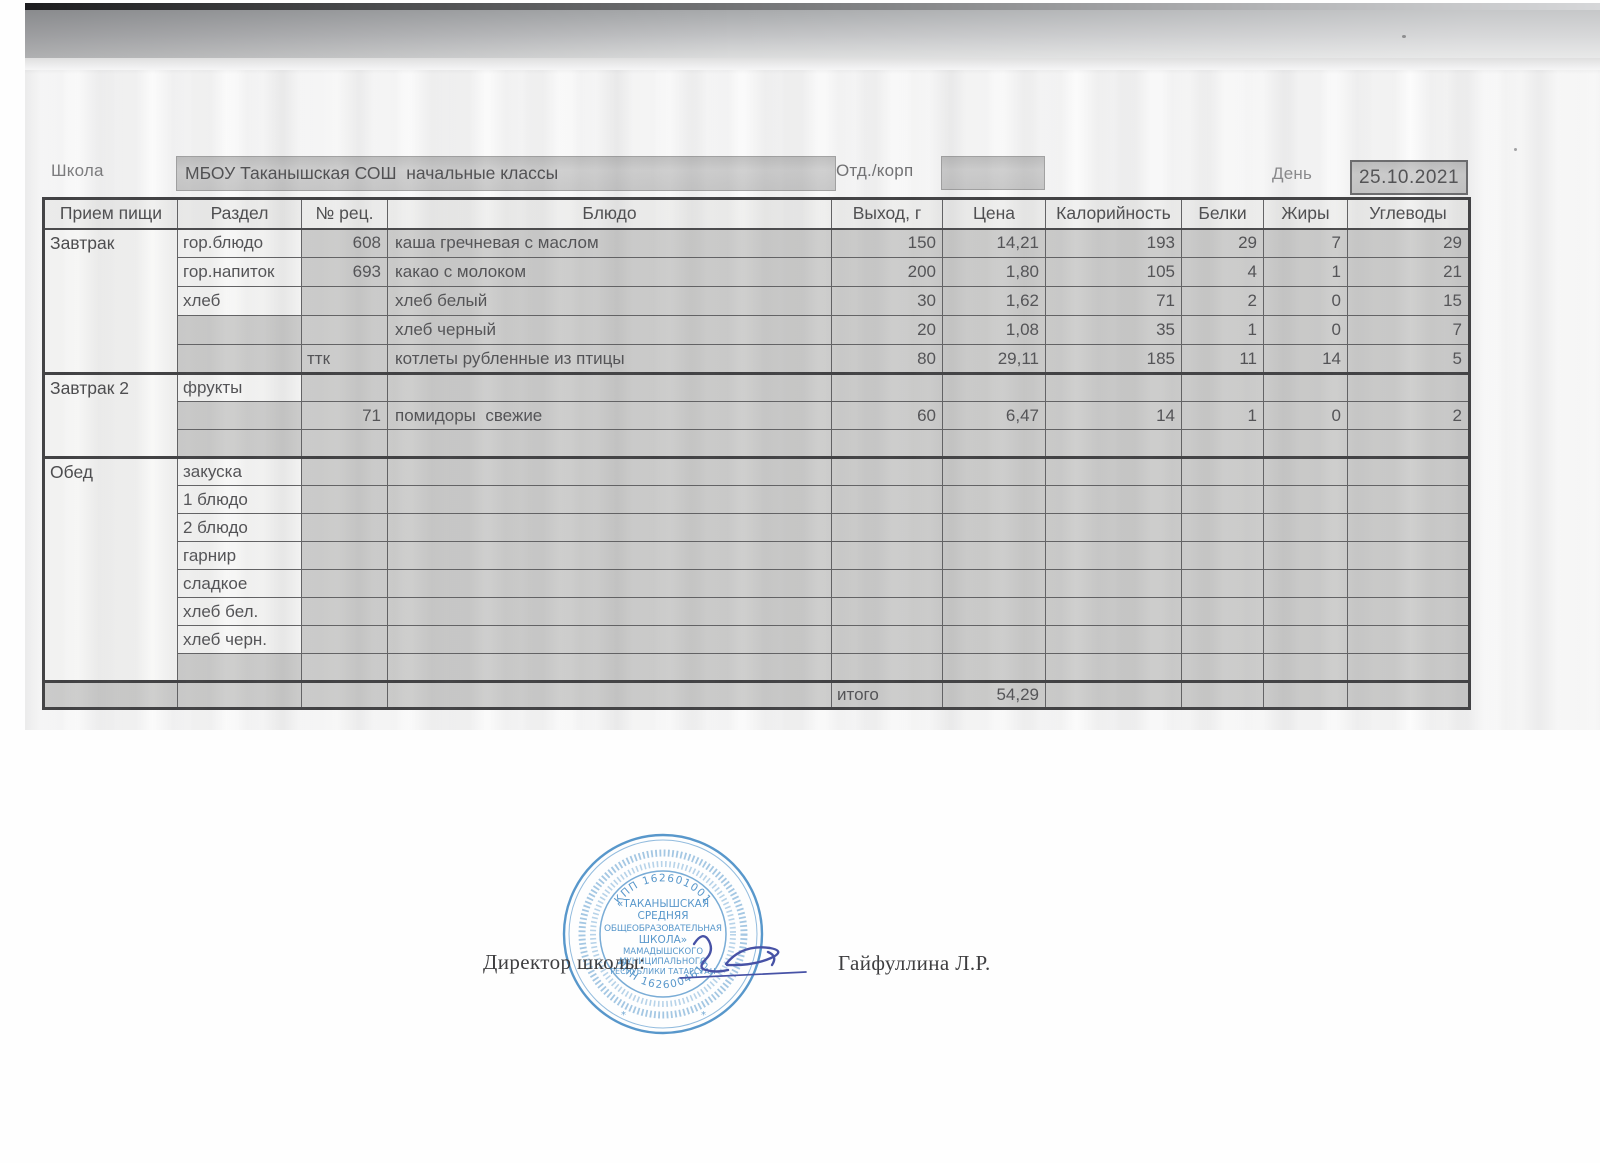  Describe the element at coordinates (609, 443) in the screenshot. I see `dish-cell` at that location.